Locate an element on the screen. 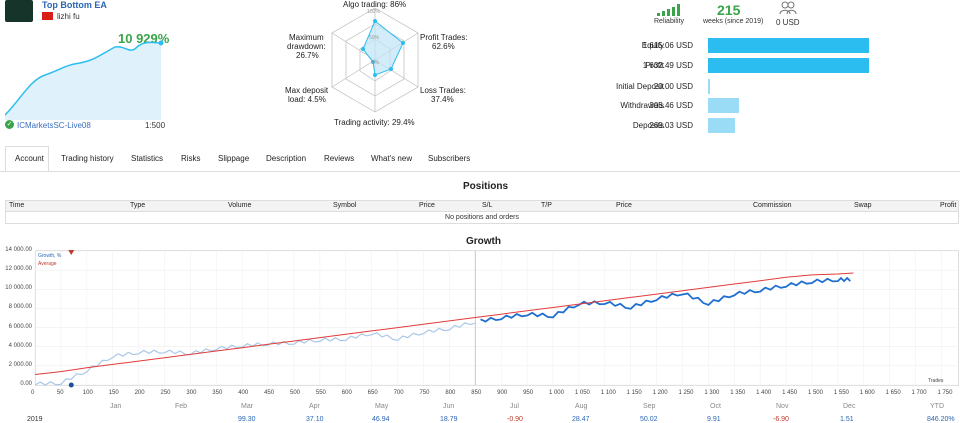 Image resolution: width=960 pixels, height=423 pixels. col-sl: S/L is located at coordinates (487, 205).